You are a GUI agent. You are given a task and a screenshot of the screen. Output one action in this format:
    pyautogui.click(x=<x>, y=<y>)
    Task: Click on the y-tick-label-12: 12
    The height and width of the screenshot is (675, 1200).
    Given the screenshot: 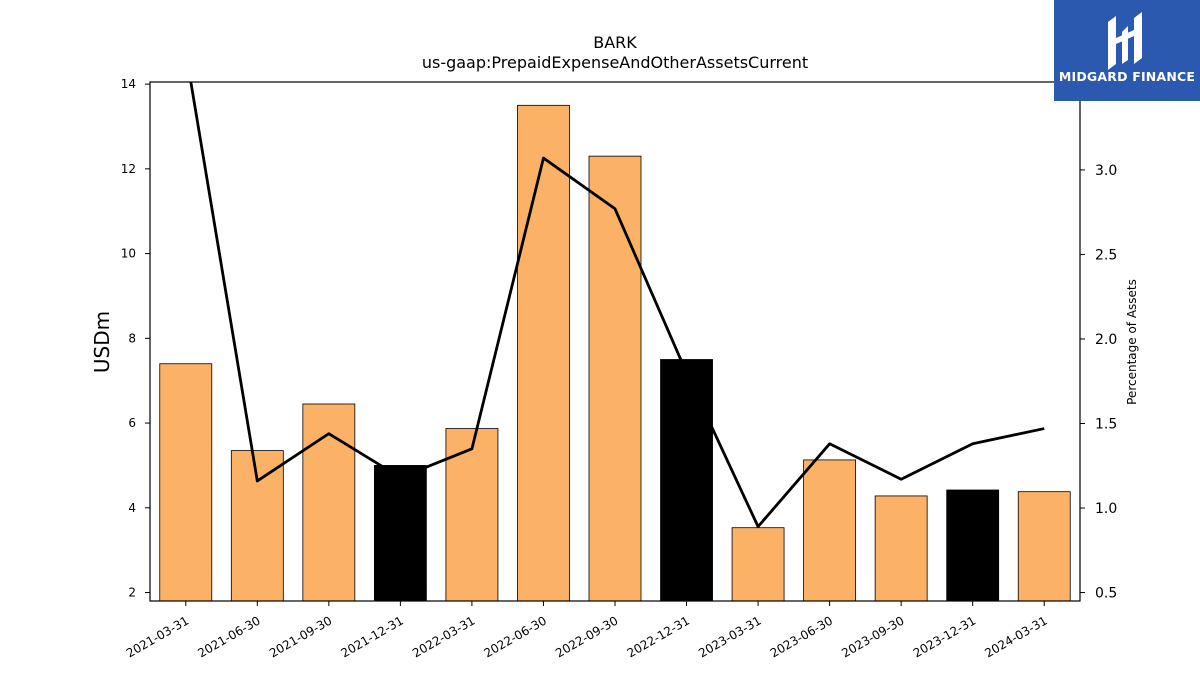 What is the action you would take?
    pyautogui.click(x=128, y=169)
    